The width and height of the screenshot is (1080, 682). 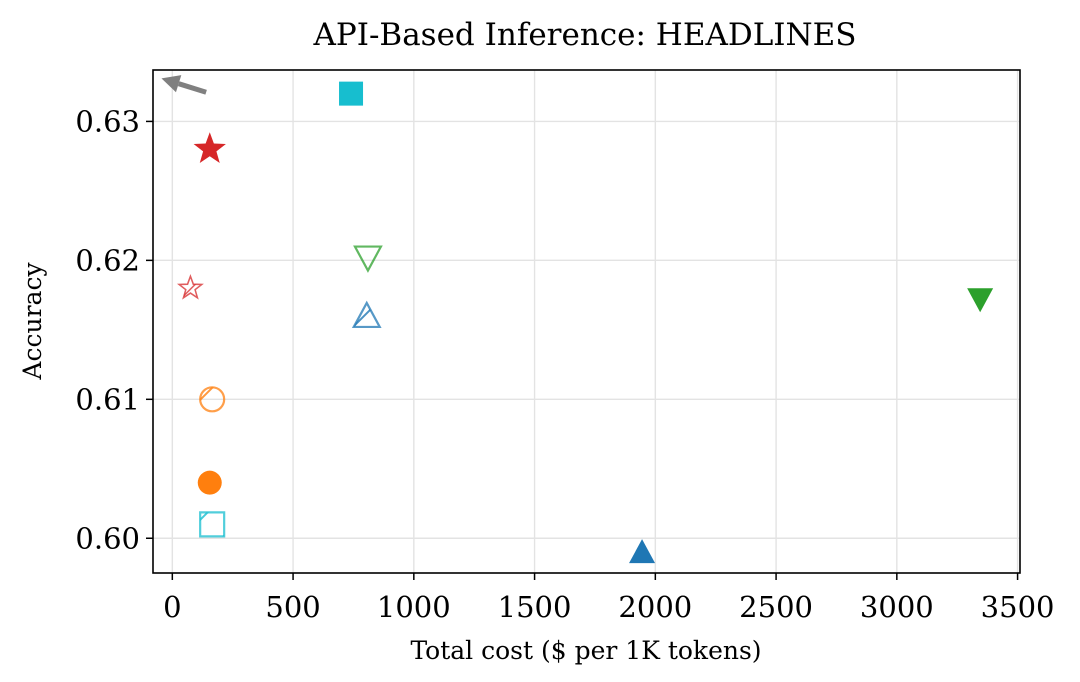 I want to click on y-tick-label: 0.60, so click(x=107, y=538).